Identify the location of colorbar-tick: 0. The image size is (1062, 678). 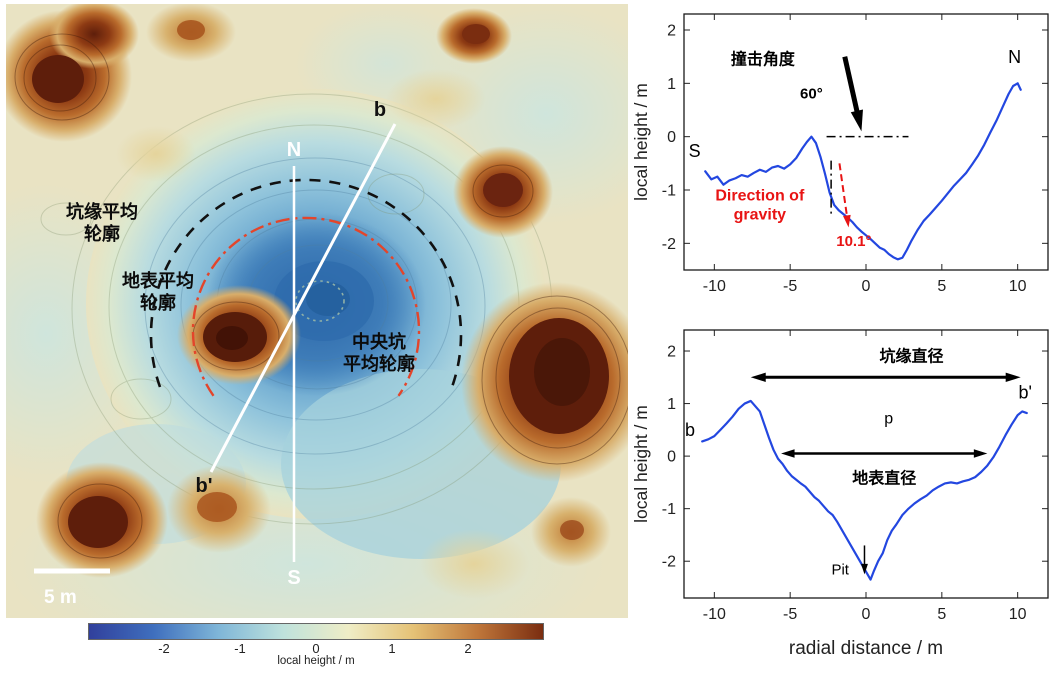
(316, 648).